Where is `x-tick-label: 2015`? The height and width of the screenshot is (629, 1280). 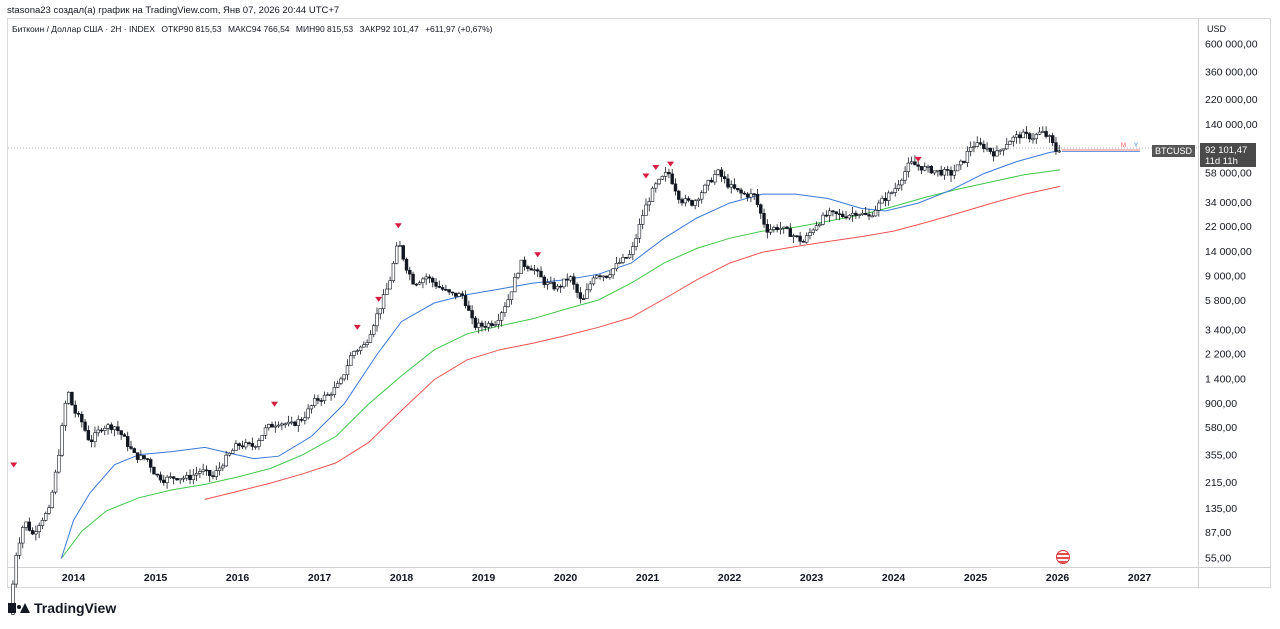 x-tick-label: 2015 is located at coordinates (156, 578).